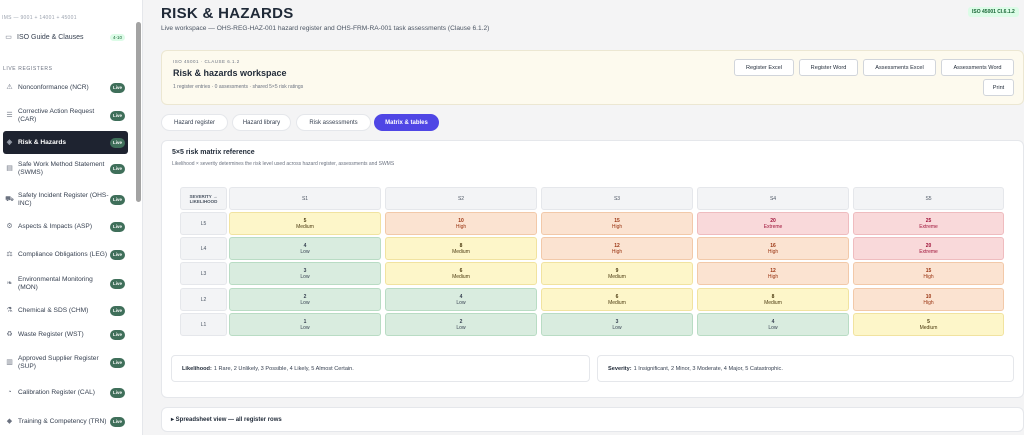 Image resolution: width=1024 pixels, height=435 pixels. What do you see at coordinates (899, 67) in the screenshot?
I see `assessments-excel-button: Assessments Excel` at bounding box center [899, 67].